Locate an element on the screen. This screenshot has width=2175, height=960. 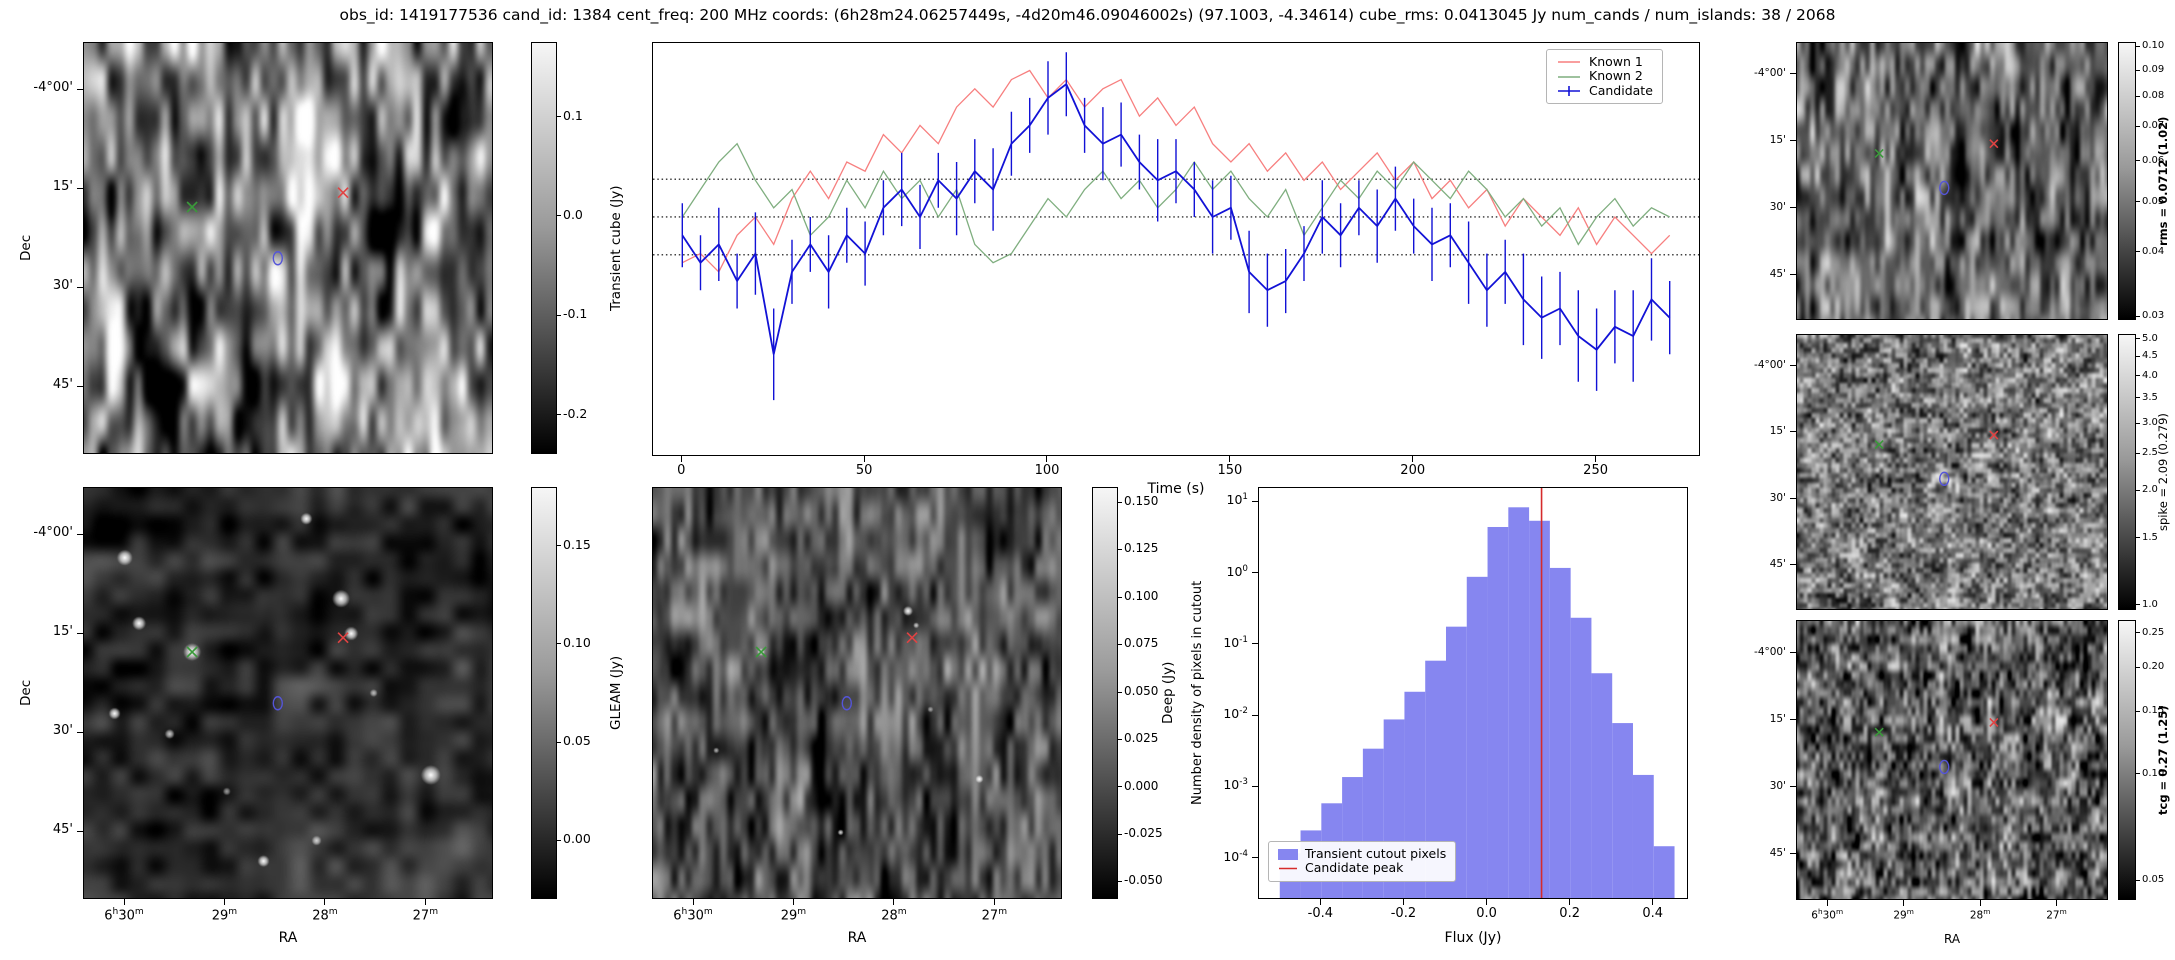
dec-tick-label: 45' is located at coordinates (1777, 563).